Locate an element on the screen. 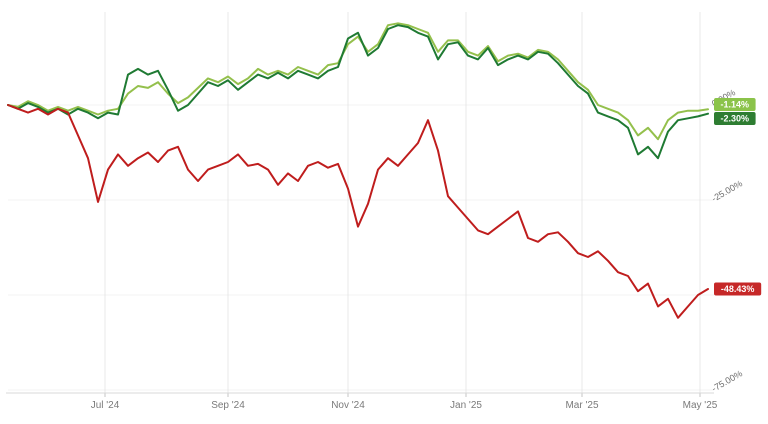 The height and width of the screenshot is (424, 768). x-tick-label: Mar '25 is located at coordinates (581, 405).